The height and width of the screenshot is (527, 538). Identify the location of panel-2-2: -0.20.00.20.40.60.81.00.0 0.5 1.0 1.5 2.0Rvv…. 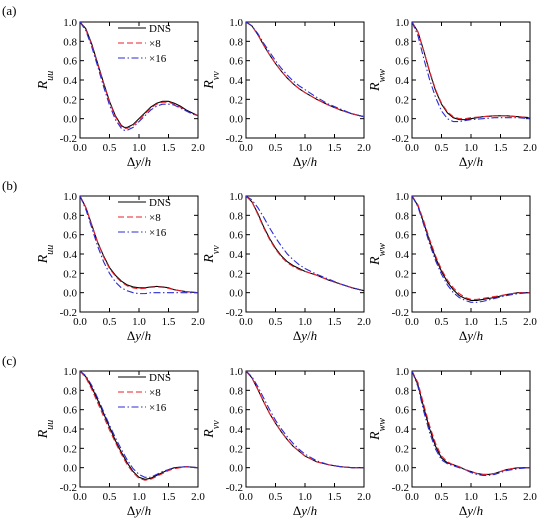
(286, 267).